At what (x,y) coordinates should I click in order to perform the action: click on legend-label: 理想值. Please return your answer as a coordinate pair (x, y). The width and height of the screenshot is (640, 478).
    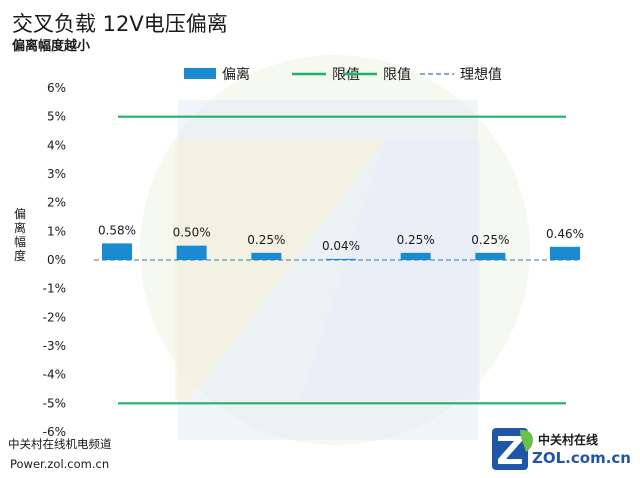
    Looking at the image, I should click on (481, 75).